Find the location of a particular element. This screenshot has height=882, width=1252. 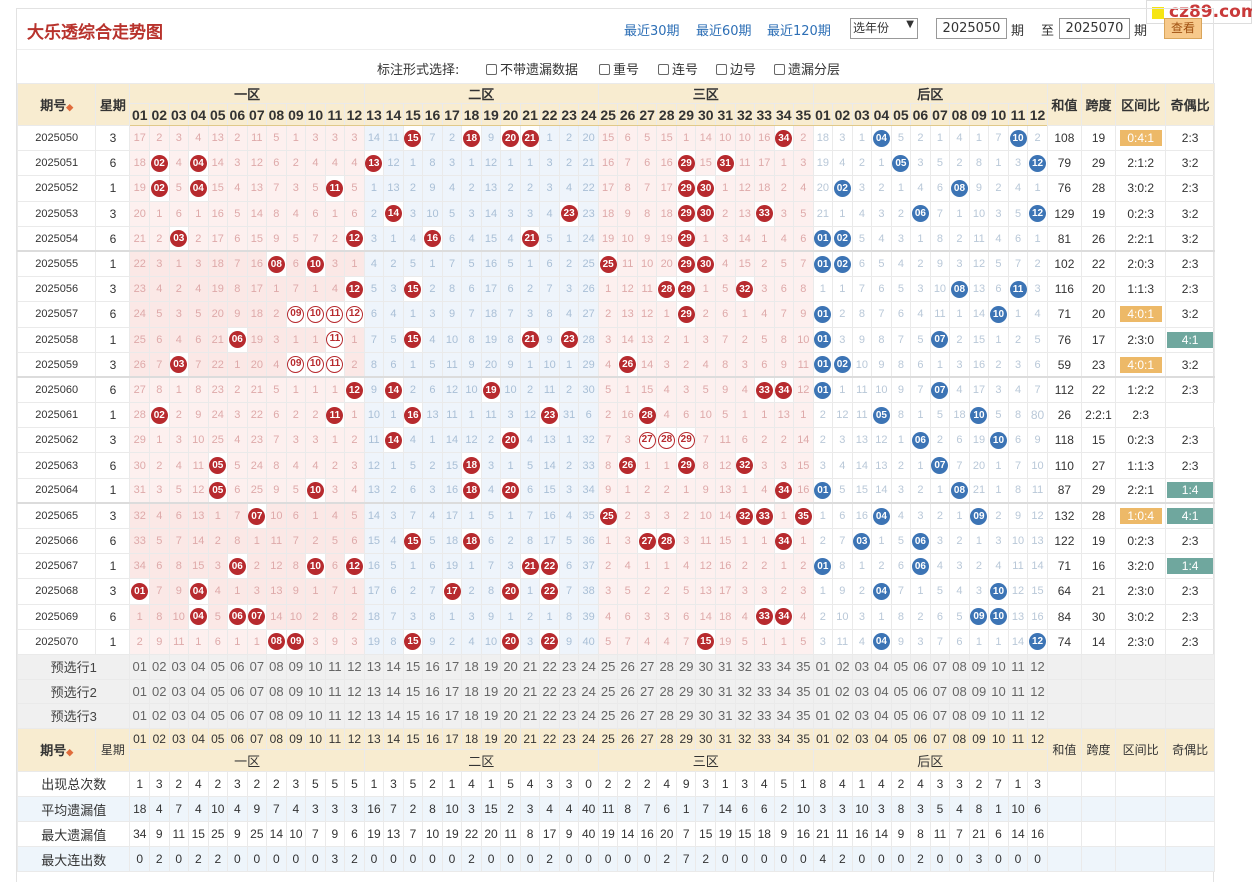

preselect-back-number: 08 is located at coordinates (959, 716).